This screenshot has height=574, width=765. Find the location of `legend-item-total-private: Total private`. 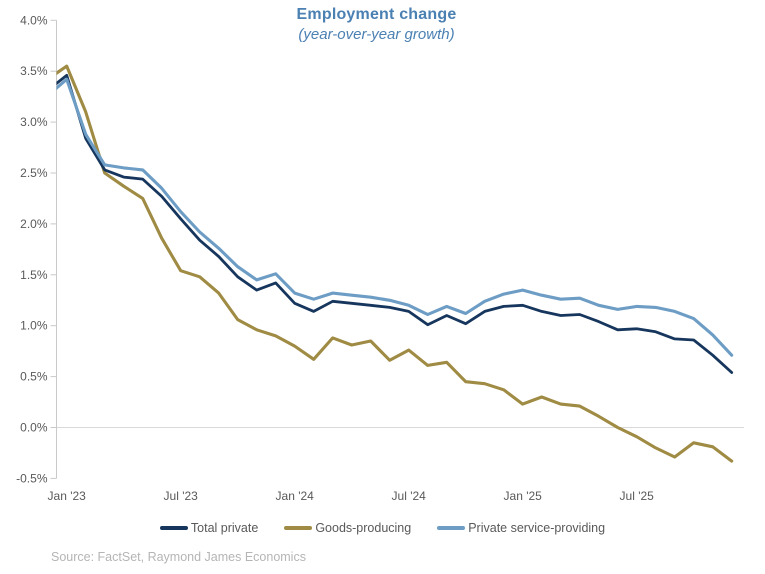

legend-item-total-private: Total private is located at coordinates (209, 528).